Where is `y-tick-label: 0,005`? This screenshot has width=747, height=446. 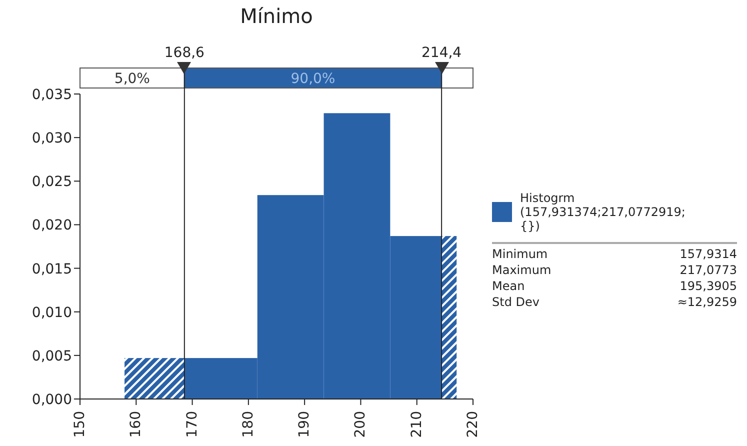
y-tick-label: 0,005 is located at coordinates (52, 356).